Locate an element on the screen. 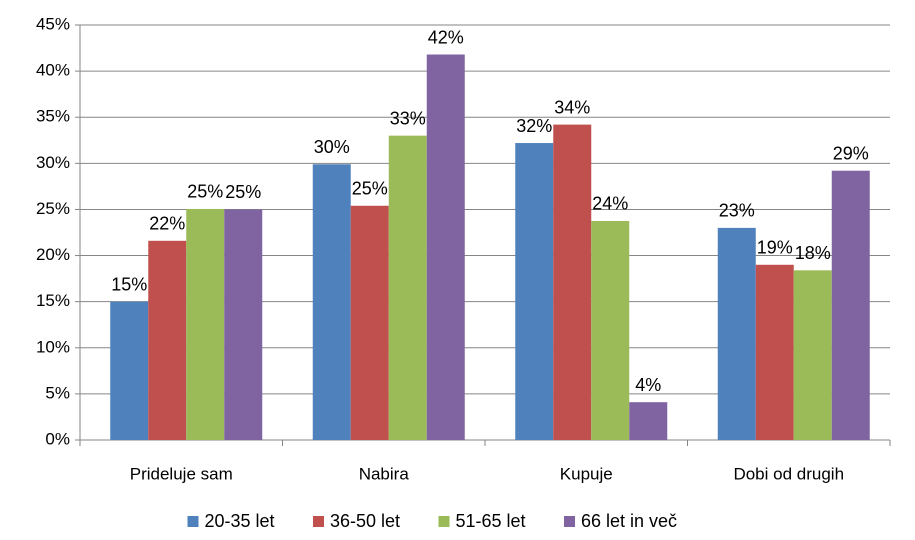  data-label: 23% is located at coordinates (737, 211).